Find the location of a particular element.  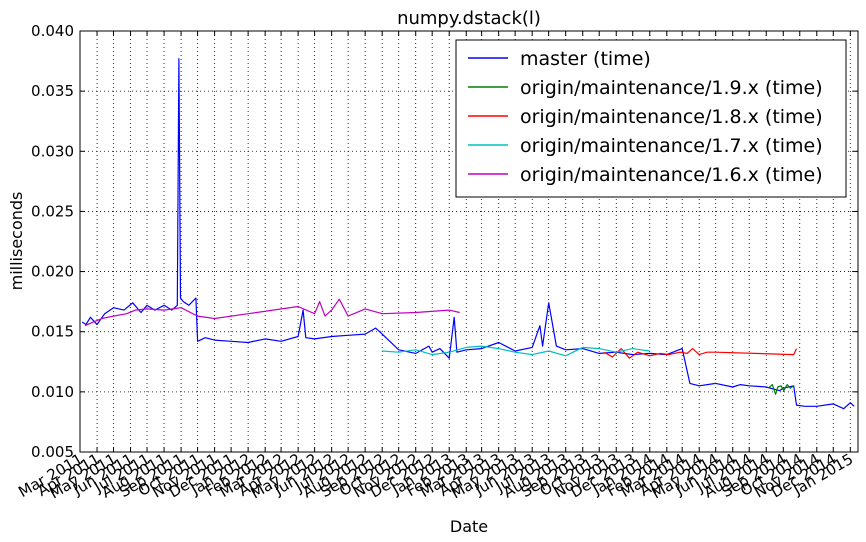

y-tick-label: 0.035 is located at coordinates (52, 91).